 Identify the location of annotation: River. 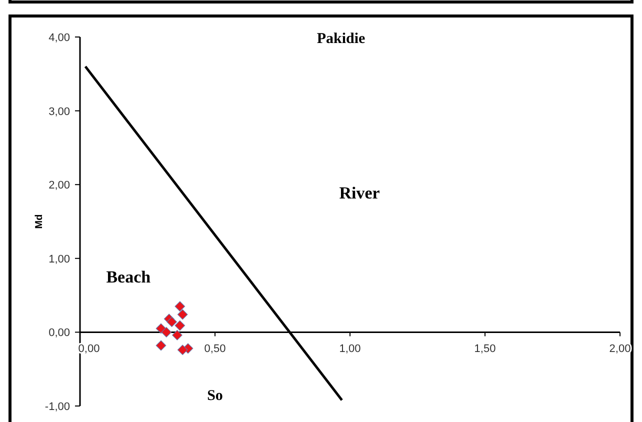
(359, 192).